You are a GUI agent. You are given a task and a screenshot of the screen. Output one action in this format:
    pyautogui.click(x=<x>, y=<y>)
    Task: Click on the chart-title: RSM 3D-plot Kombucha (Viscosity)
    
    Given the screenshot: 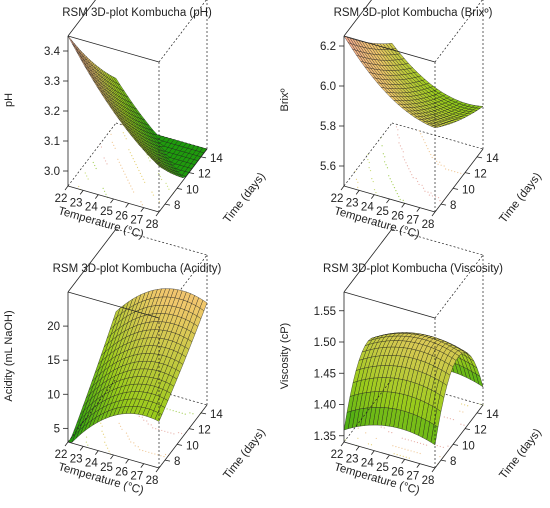 What is the action you would take?
    pyautogui.click(x=413, y=269)
    